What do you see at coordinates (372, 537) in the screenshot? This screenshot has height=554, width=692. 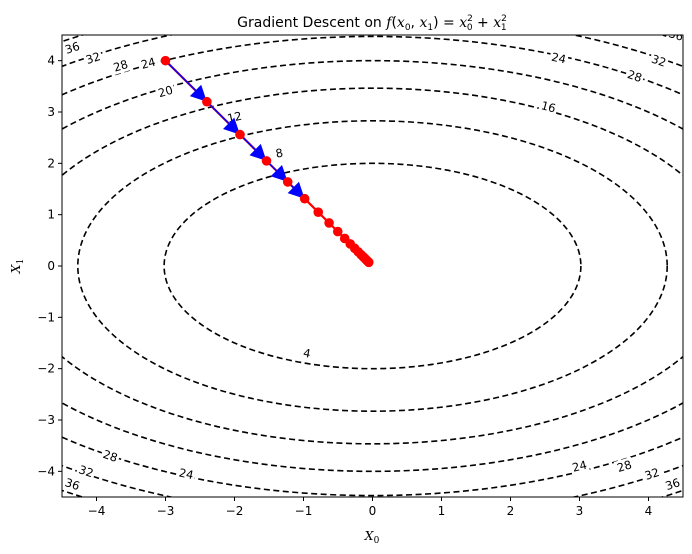 I see `x-axis-title: X0` at bounding box center [372, 537].